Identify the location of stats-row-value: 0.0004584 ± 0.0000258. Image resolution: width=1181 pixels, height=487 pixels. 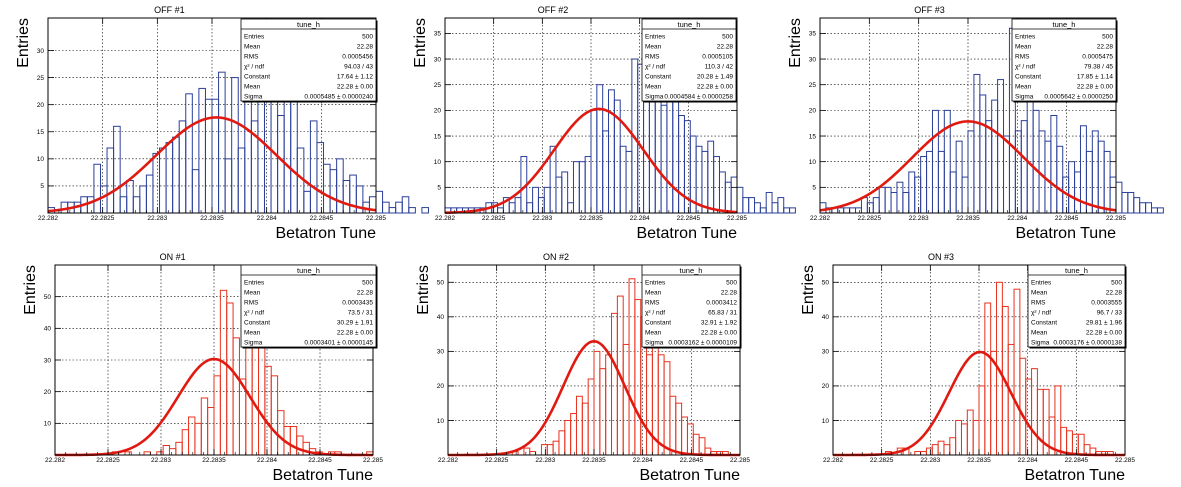
(698, 97).